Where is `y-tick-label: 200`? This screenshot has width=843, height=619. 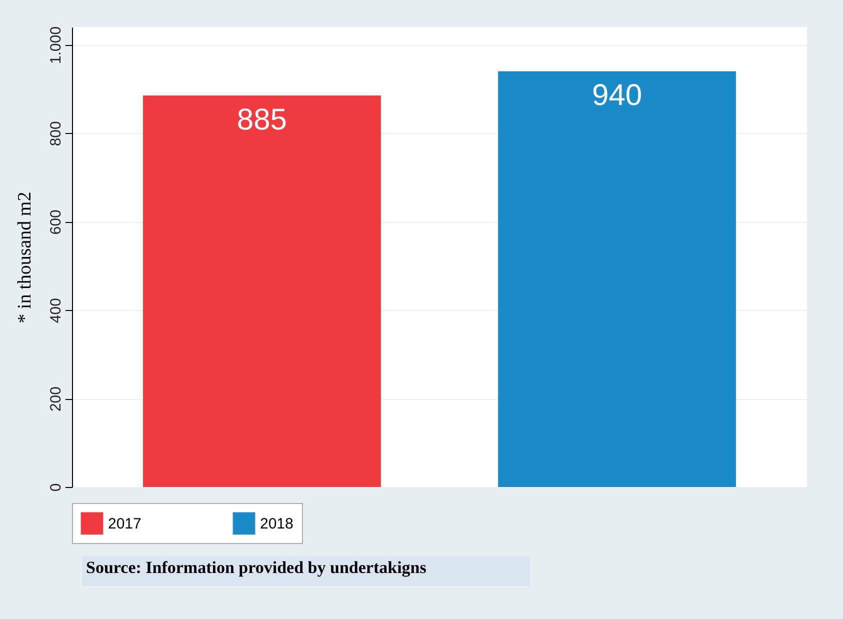 y-tick-label: 200 is located at coordinates (56, 399).